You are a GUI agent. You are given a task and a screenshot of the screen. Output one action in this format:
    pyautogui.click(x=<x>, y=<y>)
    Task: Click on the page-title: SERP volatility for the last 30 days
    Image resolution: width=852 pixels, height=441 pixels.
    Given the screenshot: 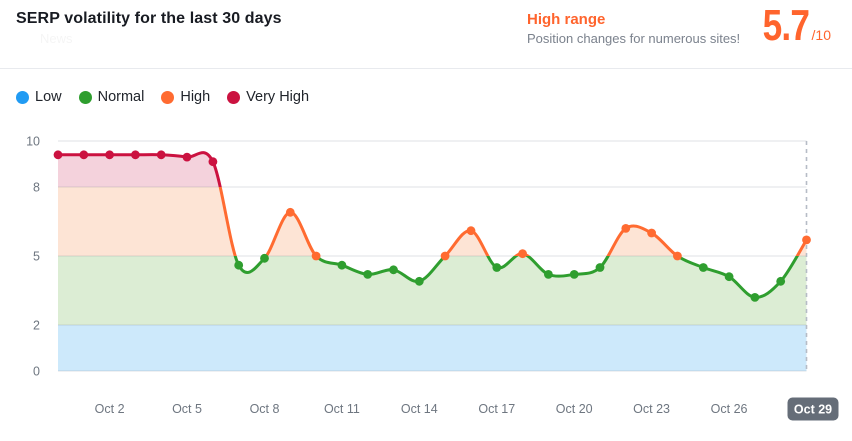 What is the action you would take?
    pyautogui.click(x=149, y=18)
    